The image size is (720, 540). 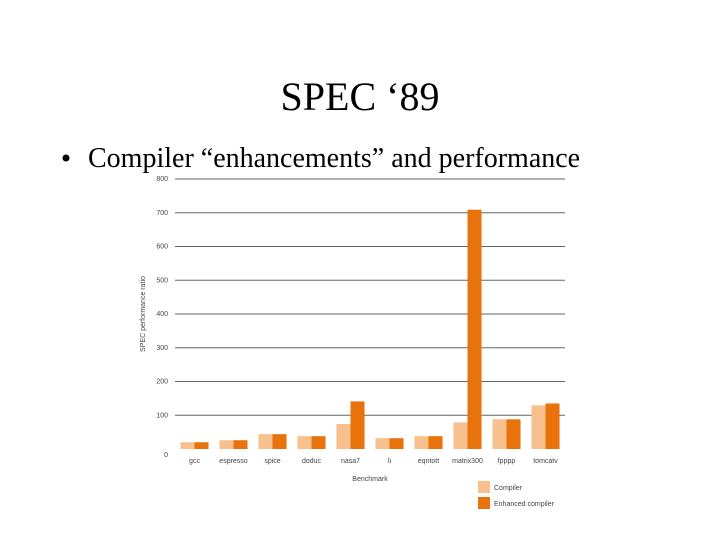 I want to click on y-tick-label: 300, so click(x=162, y=348).